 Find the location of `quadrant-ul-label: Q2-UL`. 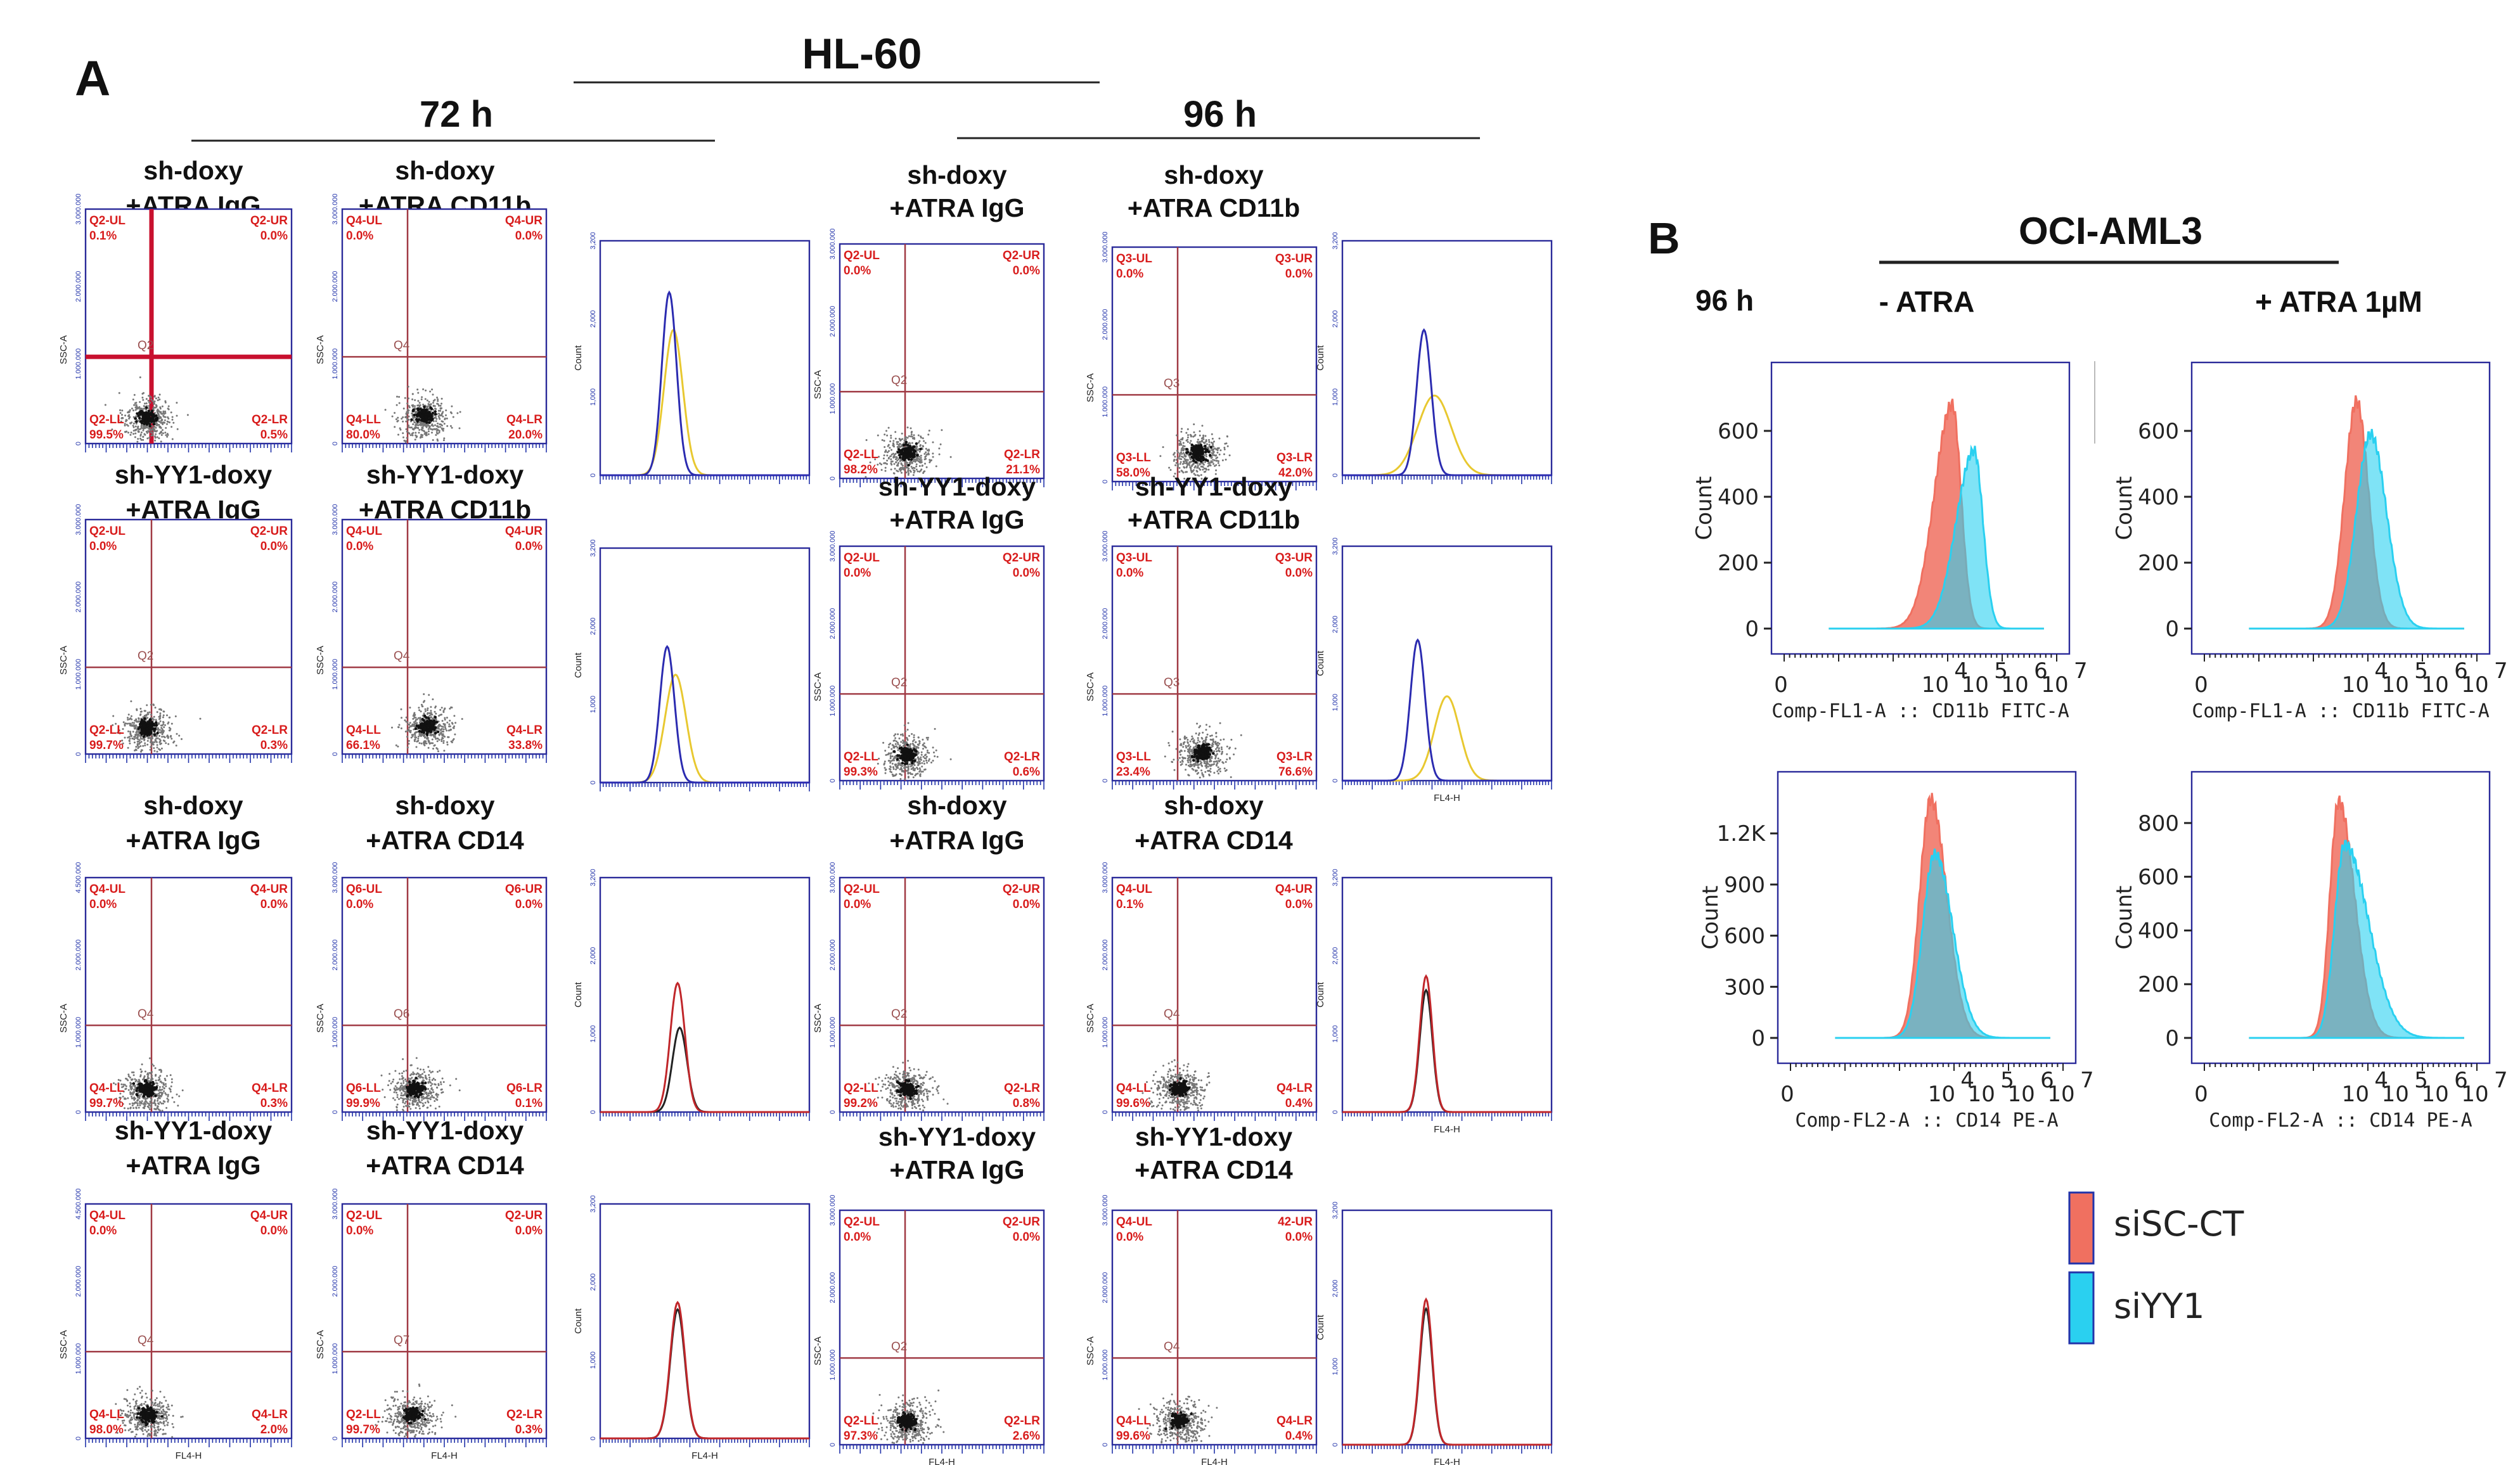

quadrant-ul-label: Q2-UL is located at coordinates (862, 256).